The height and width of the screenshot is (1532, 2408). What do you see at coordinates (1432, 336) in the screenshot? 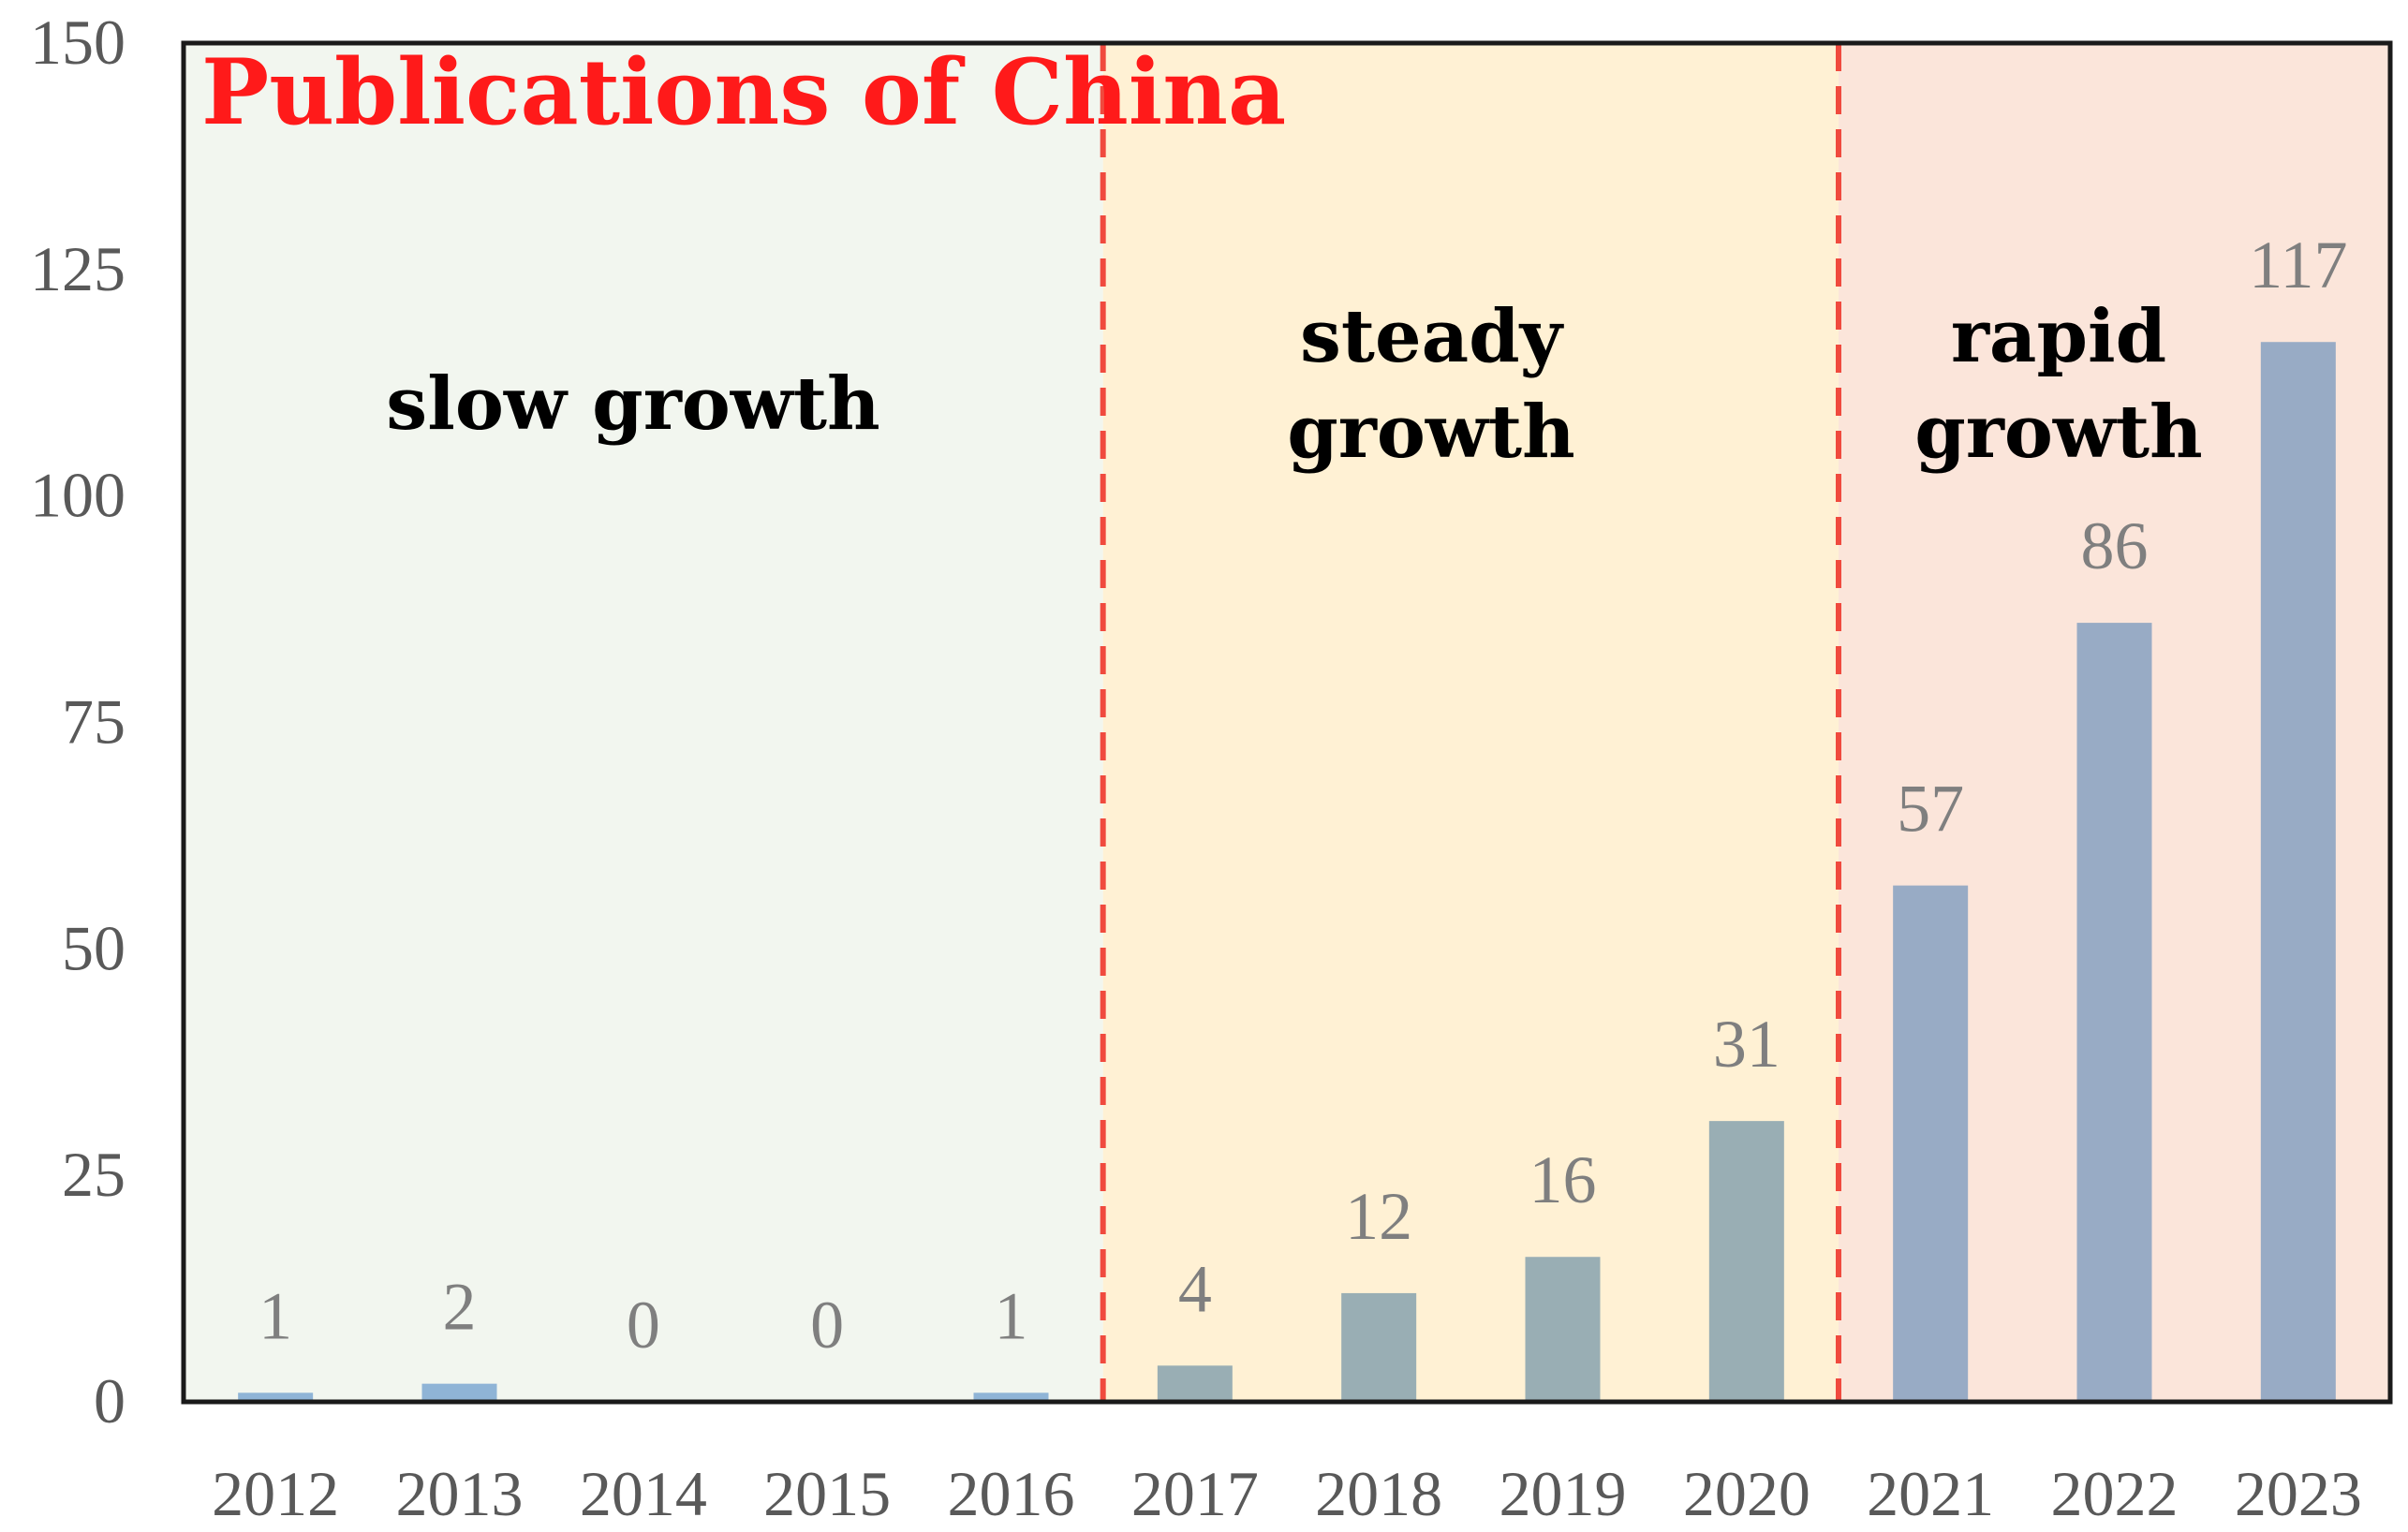
I see `phase-label-line: steady` at bounding box center [1432, 336].